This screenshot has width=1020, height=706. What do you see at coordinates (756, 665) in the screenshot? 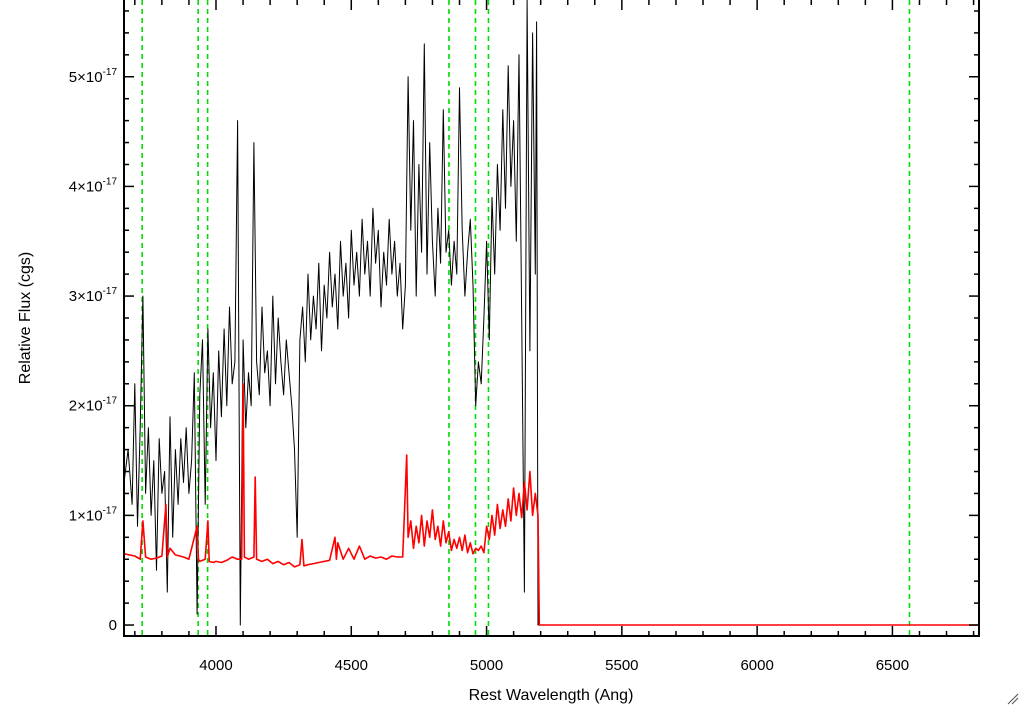
I see `x-tick-label: 6000` at bounding box center [756, 665].